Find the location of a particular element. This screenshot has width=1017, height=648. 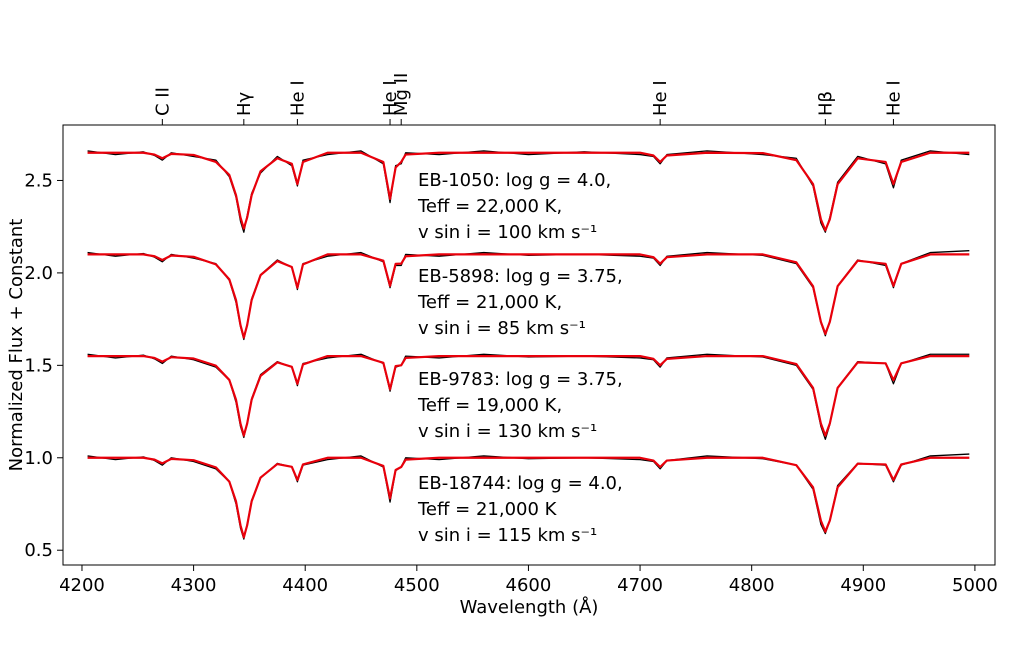

x-tick-label: 4900 is located at coordinates (863, 585).